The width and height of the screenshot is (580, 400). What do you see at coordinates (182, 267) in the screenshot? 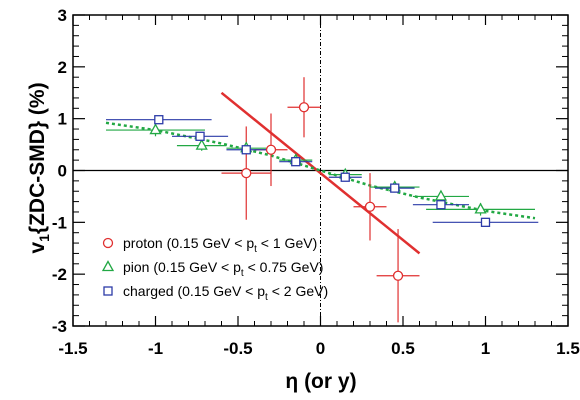
I see `legend-text-part: pion (0.15 GeV < p` at bounding box center [182, 267].